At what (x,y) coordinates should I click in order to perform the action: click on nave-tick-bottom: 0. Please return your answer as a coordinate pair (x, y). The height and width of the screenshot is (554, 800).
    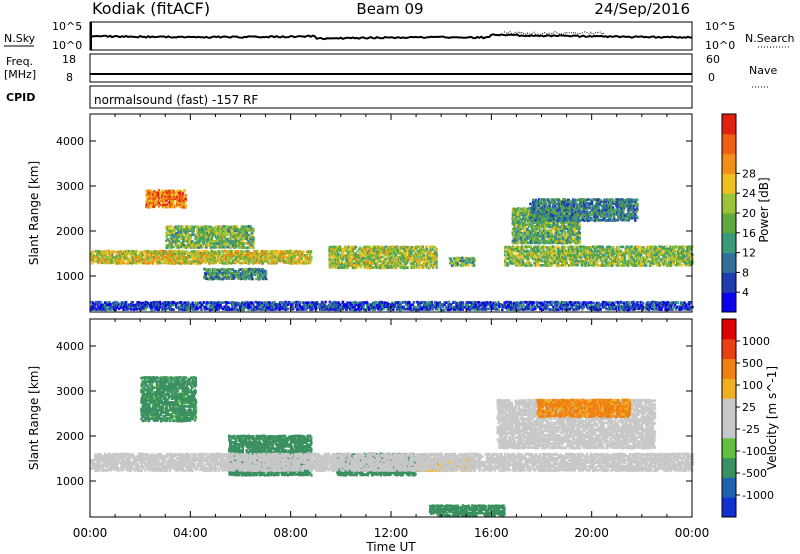
    Looking at the image, I should click on (711, 77).